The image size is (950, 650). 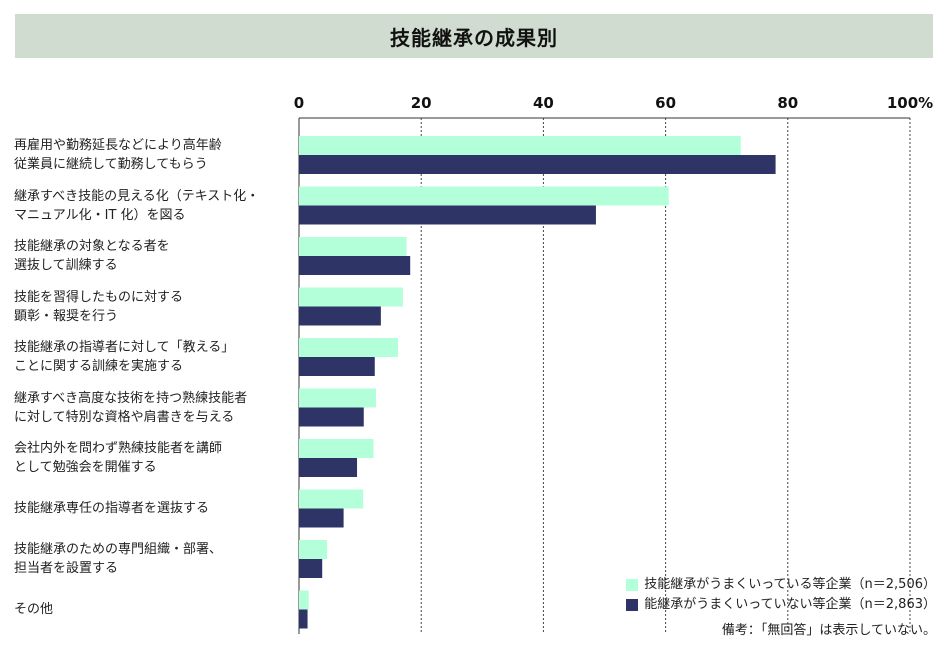 What do you see at coordinates (124, 357) in the screenshot?
I see `category-label-5: 技能継承の指導者に対して「教える」 ことに関する訓練を実施する` at bounding box center [124, 357].